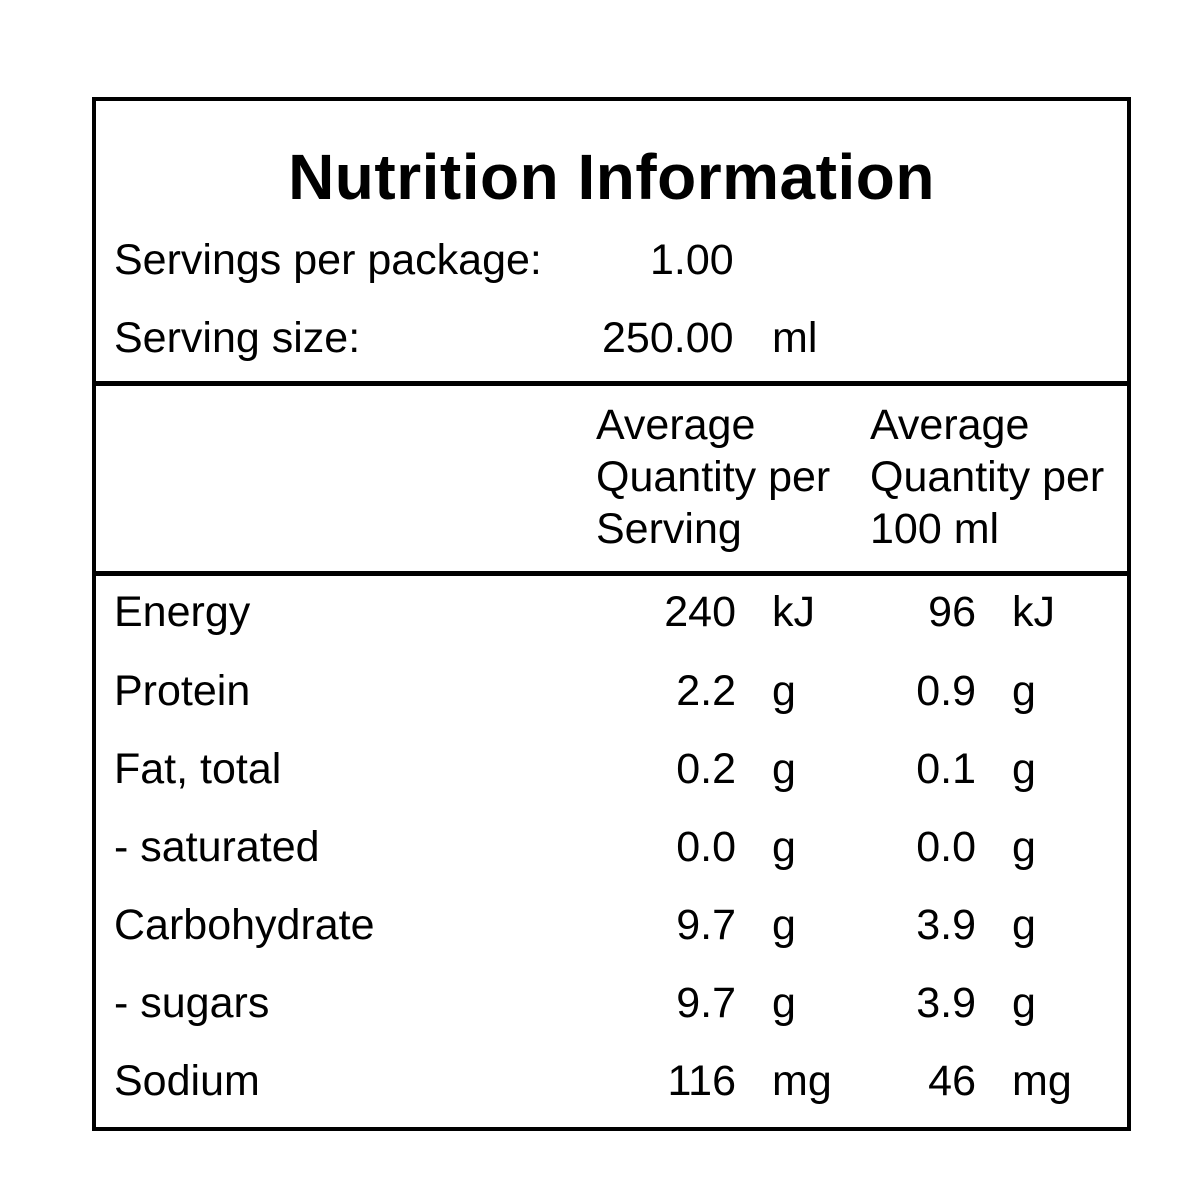  What do you see at coordinates (187, 1081) in the screenshot?
I see `nutrient-name: Sodium` at bounding box center [187, 1081].